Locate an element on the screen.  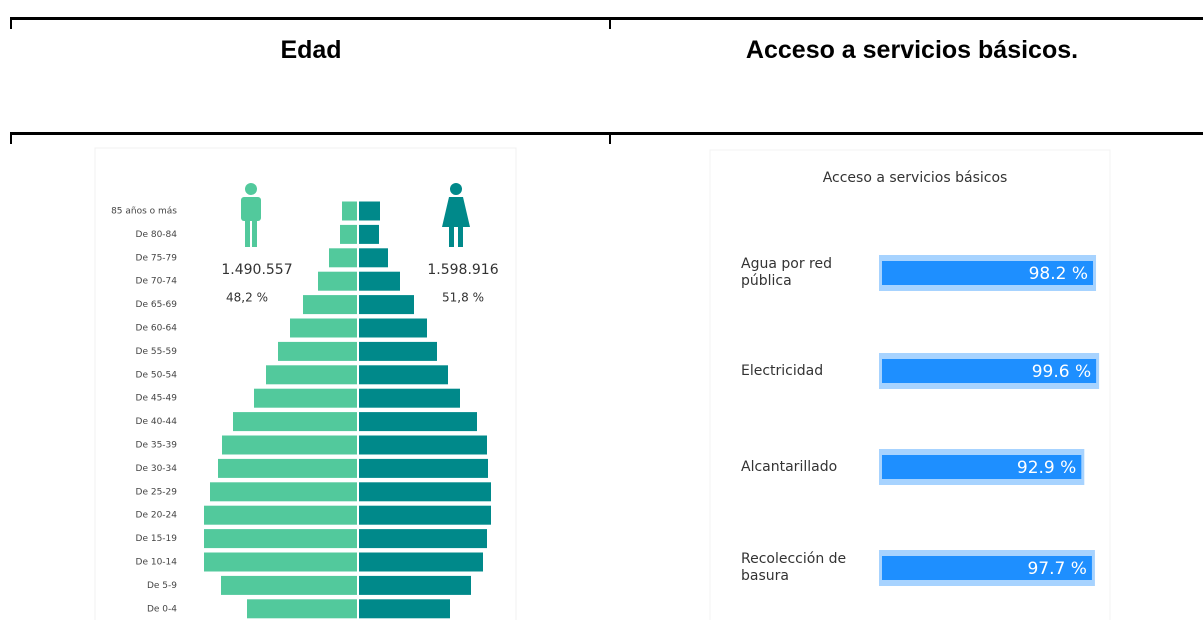
chart-title: Acceso a servicios básicos is located at coordinates (915, 178).